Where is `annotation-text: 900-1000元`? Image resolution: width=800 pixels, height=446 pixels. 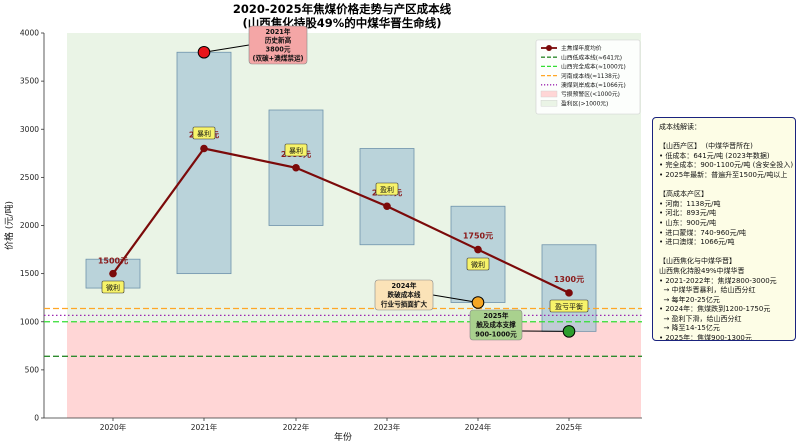 annotation-text: 900-1000元 is located at coordinates (496, 334).